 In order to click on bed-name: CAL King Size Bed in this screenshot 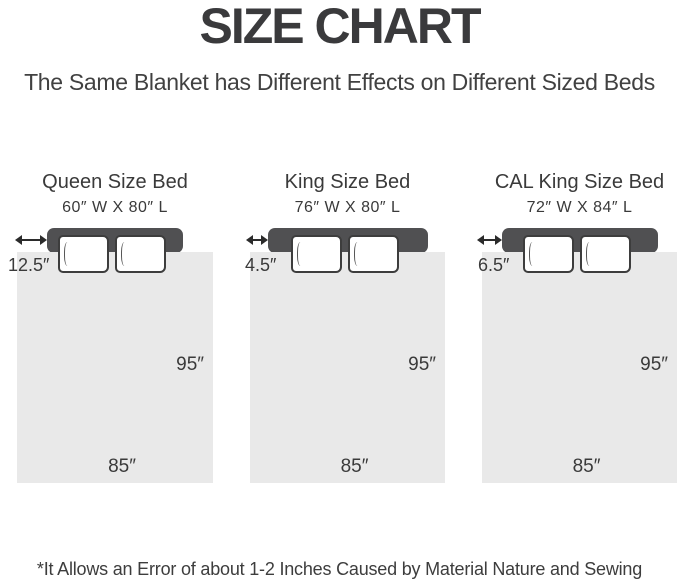, I will do `click(579, 182)`.